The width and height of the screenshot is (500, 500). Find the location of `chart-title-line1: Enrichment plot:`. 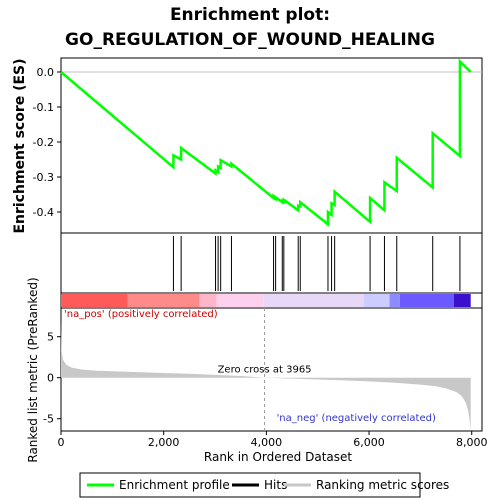

chart-title-line1: Enrichment plot: is located at coordinates (250, 15).